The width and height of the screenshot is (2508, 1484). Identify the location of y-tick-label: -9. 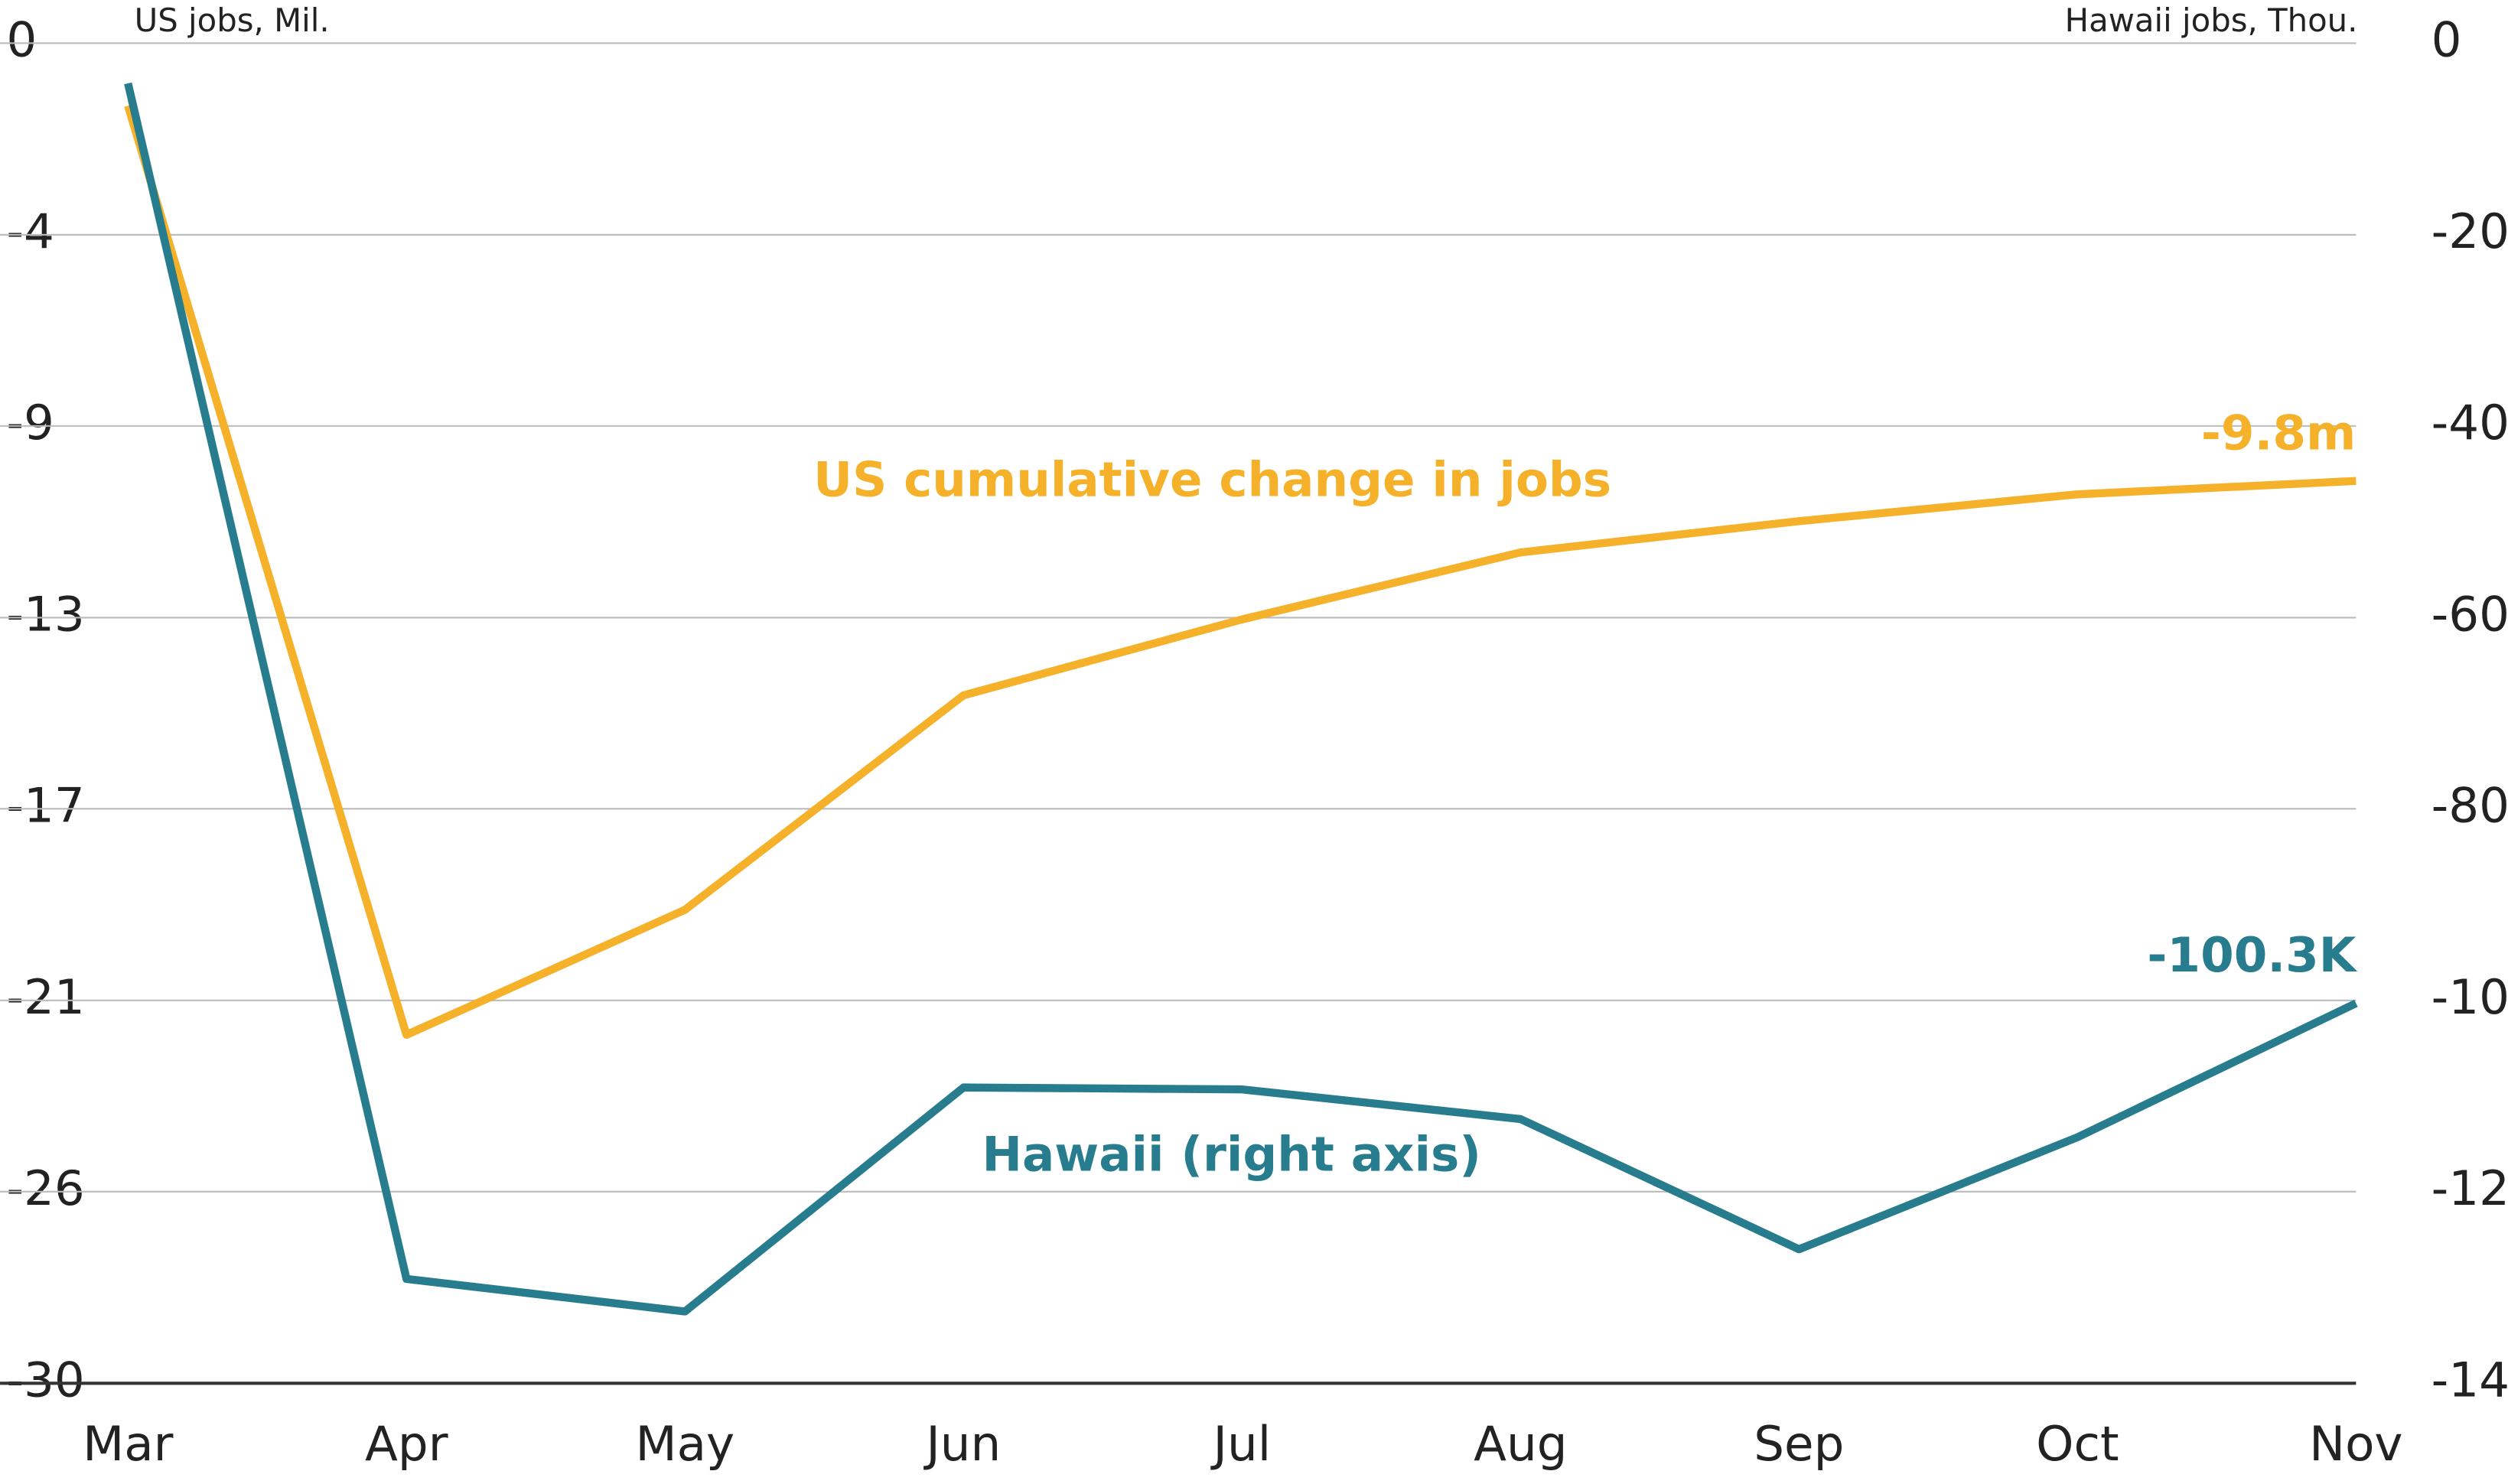
(30, 423).